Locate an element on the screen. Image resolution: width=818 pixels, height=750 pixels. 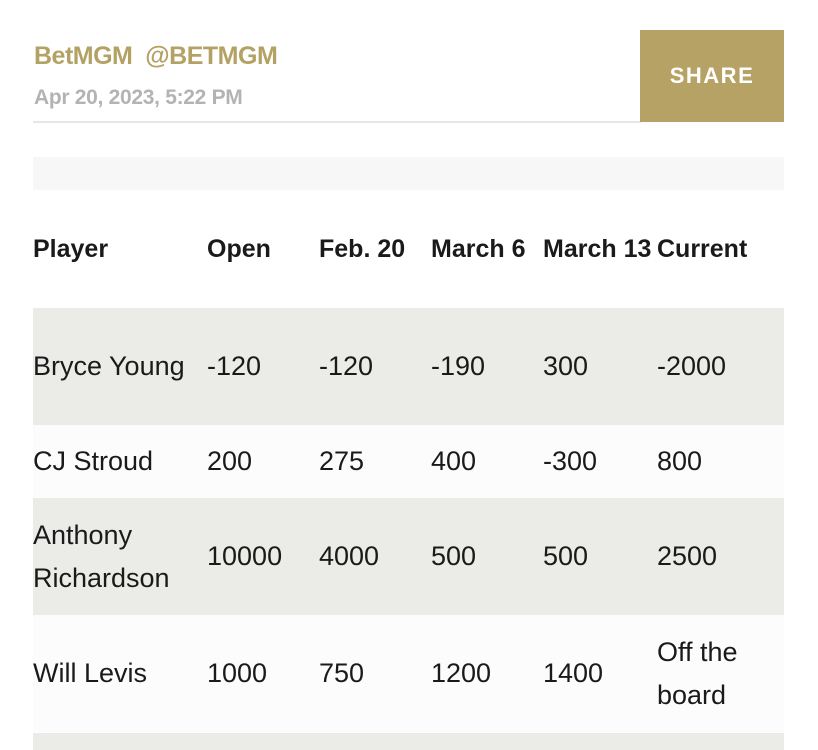
next-row-partial is located at coordinates (408, 741).